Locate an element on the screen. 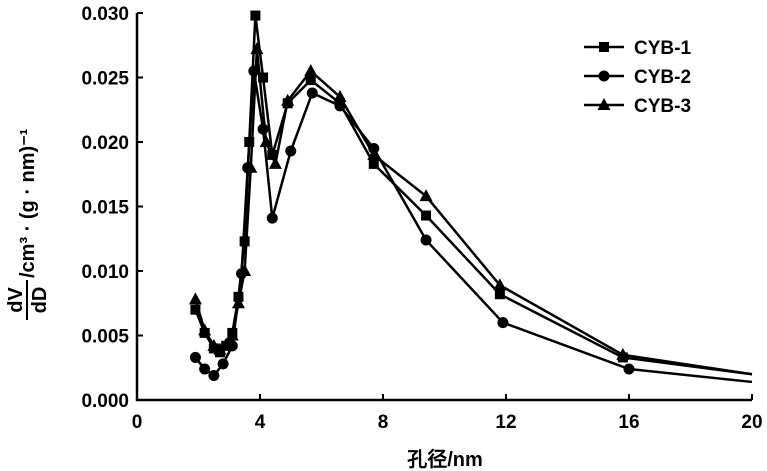 This screenshot has height=471, width=767. x-tick-label: 0 is located at coordinates (137, 422).